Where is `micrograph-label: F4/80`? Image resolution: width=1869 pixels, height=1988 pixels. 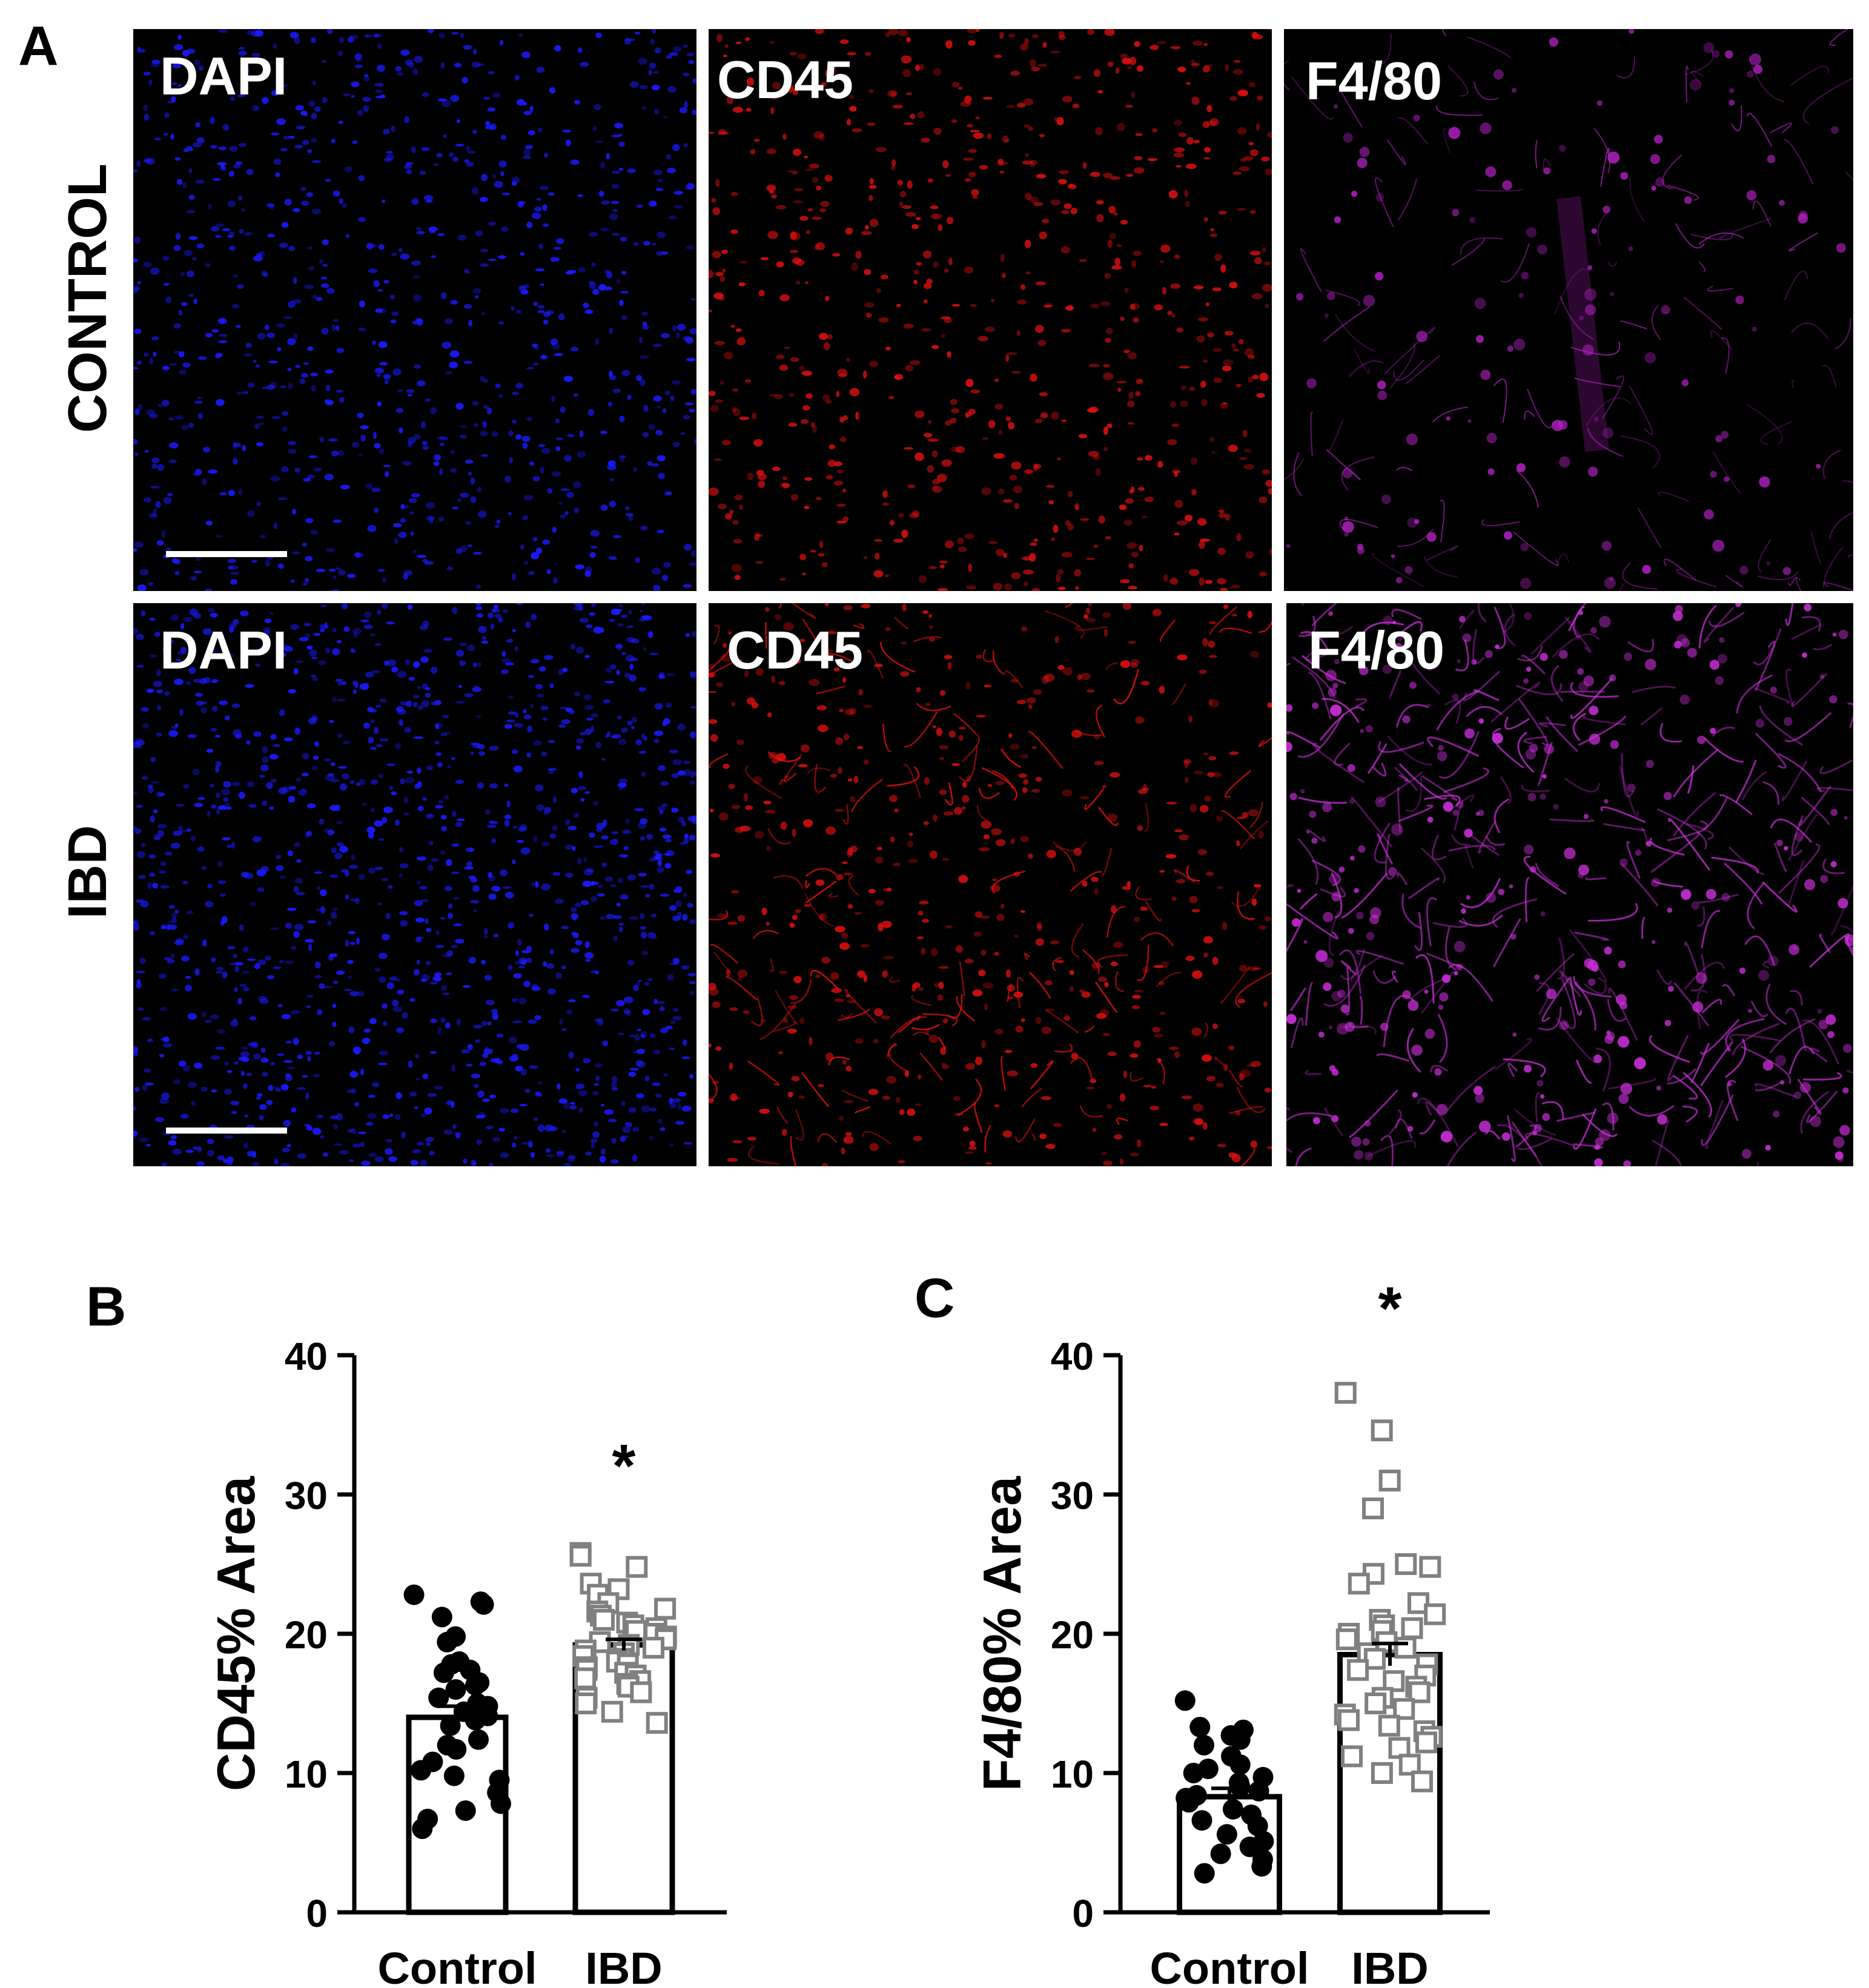 micrograph-label: F4/80 is located at coordinates (1376, 650).